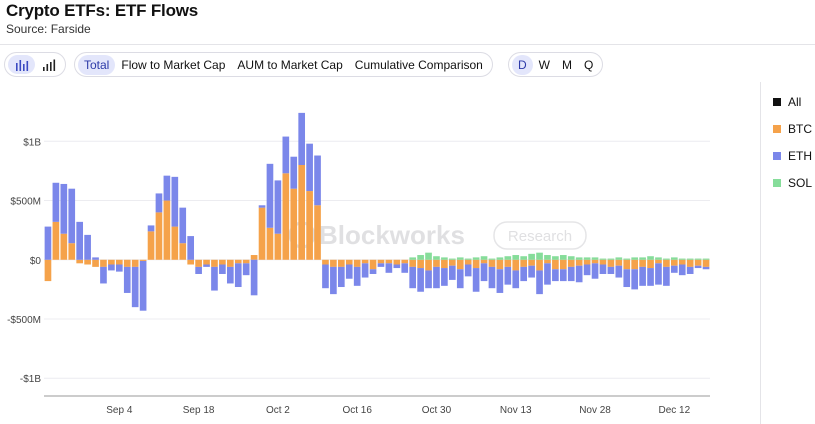  What do you see at coordinates (567, 64) in the screenshot?
I see `period-tab-m: M` at bounding box center [567, 64].